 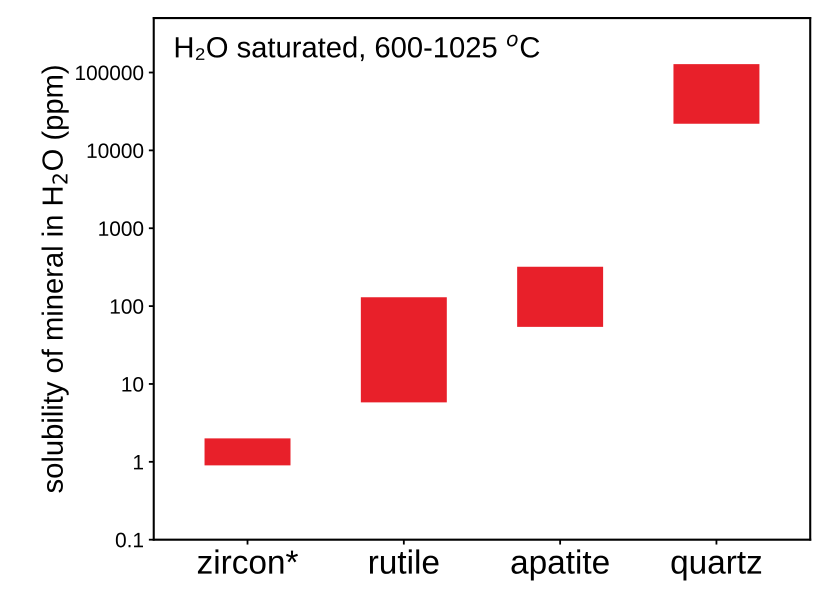 I want to click on x-tick-label: zircon*, so click(x=248, y=561).